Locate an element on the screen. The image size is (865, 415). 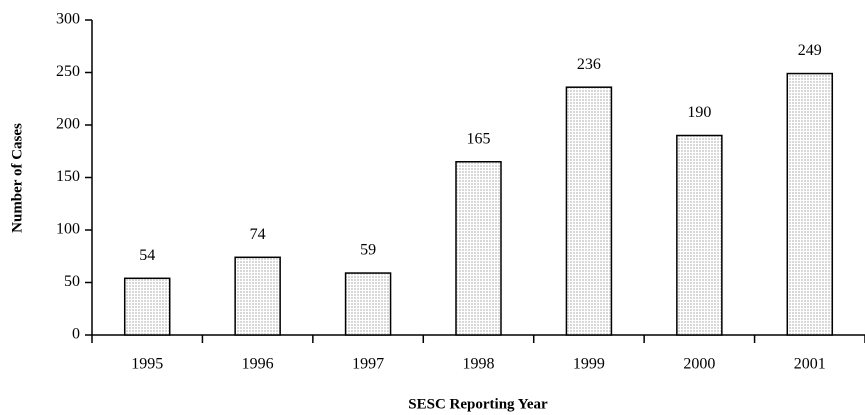
y-tick-label: 250 is located at coordinates (68, 71).